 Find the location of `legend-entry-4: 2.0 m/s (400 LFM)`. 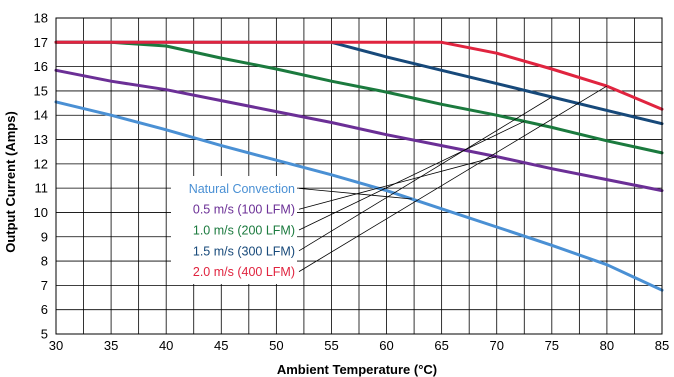

legend-entry-4: 2.0 m/s (400 LFM) is located at coordinates (244, 272).